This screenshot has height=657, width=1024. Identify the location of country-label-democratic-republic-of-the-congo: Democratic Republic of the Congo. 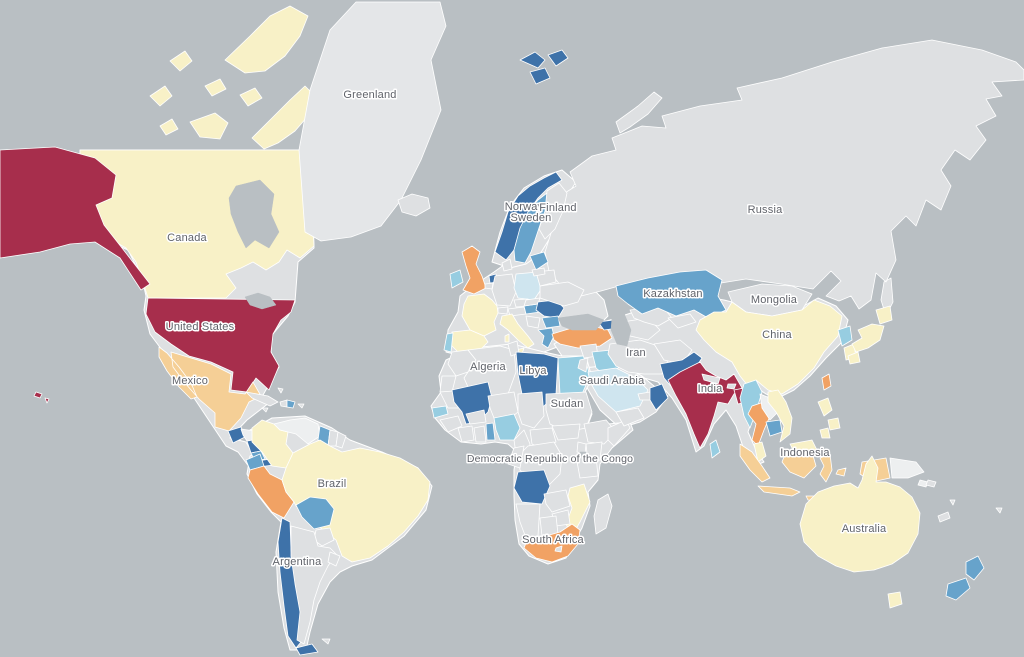
(550, 459).